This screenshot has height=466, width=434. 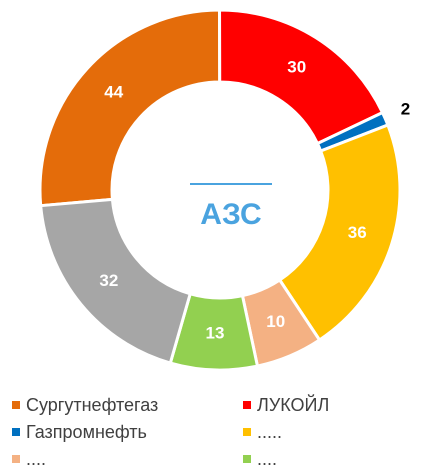 What do you see at coordinates (275, 321) in the screenshot?
I see `data-label: 10` at bounding box center [275, 321].